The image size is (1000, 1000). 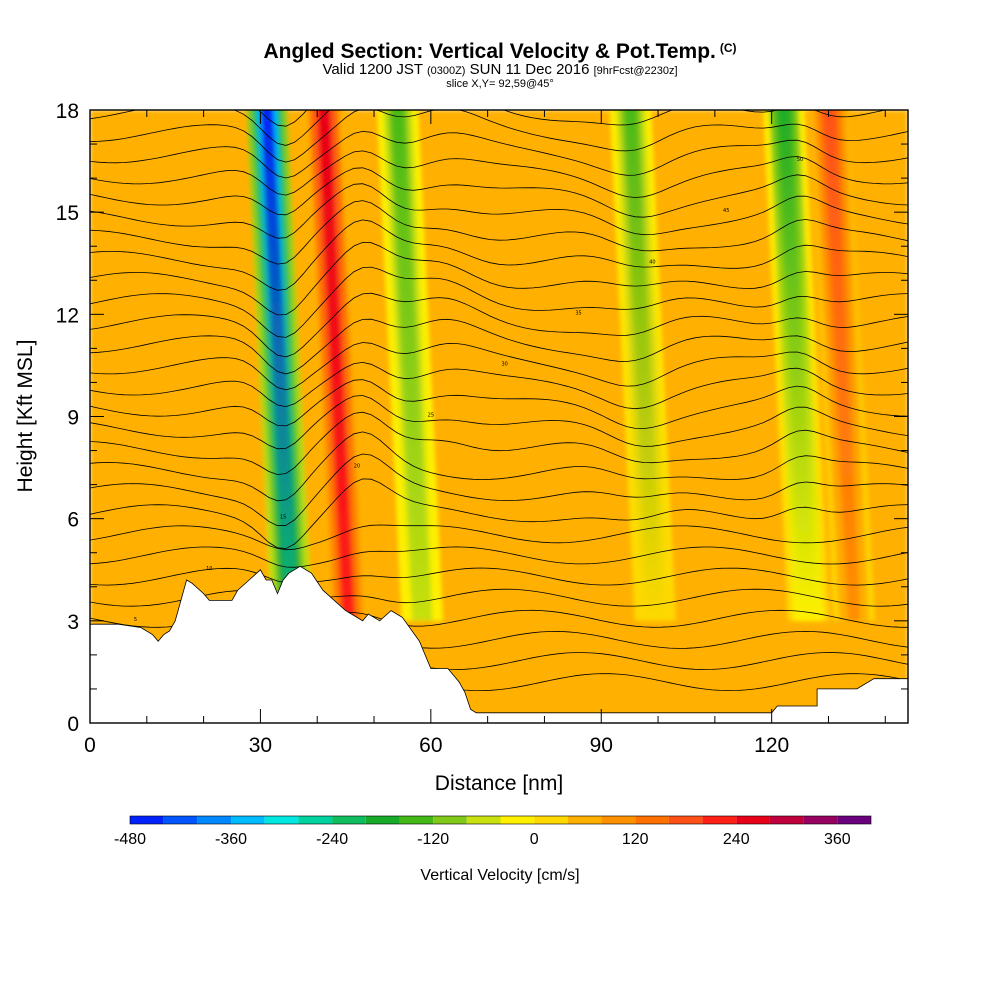 What do you see at coordinates (357, 467) in the screenshot?
I see `contour-label: 20` at bounding box center [357, 467].